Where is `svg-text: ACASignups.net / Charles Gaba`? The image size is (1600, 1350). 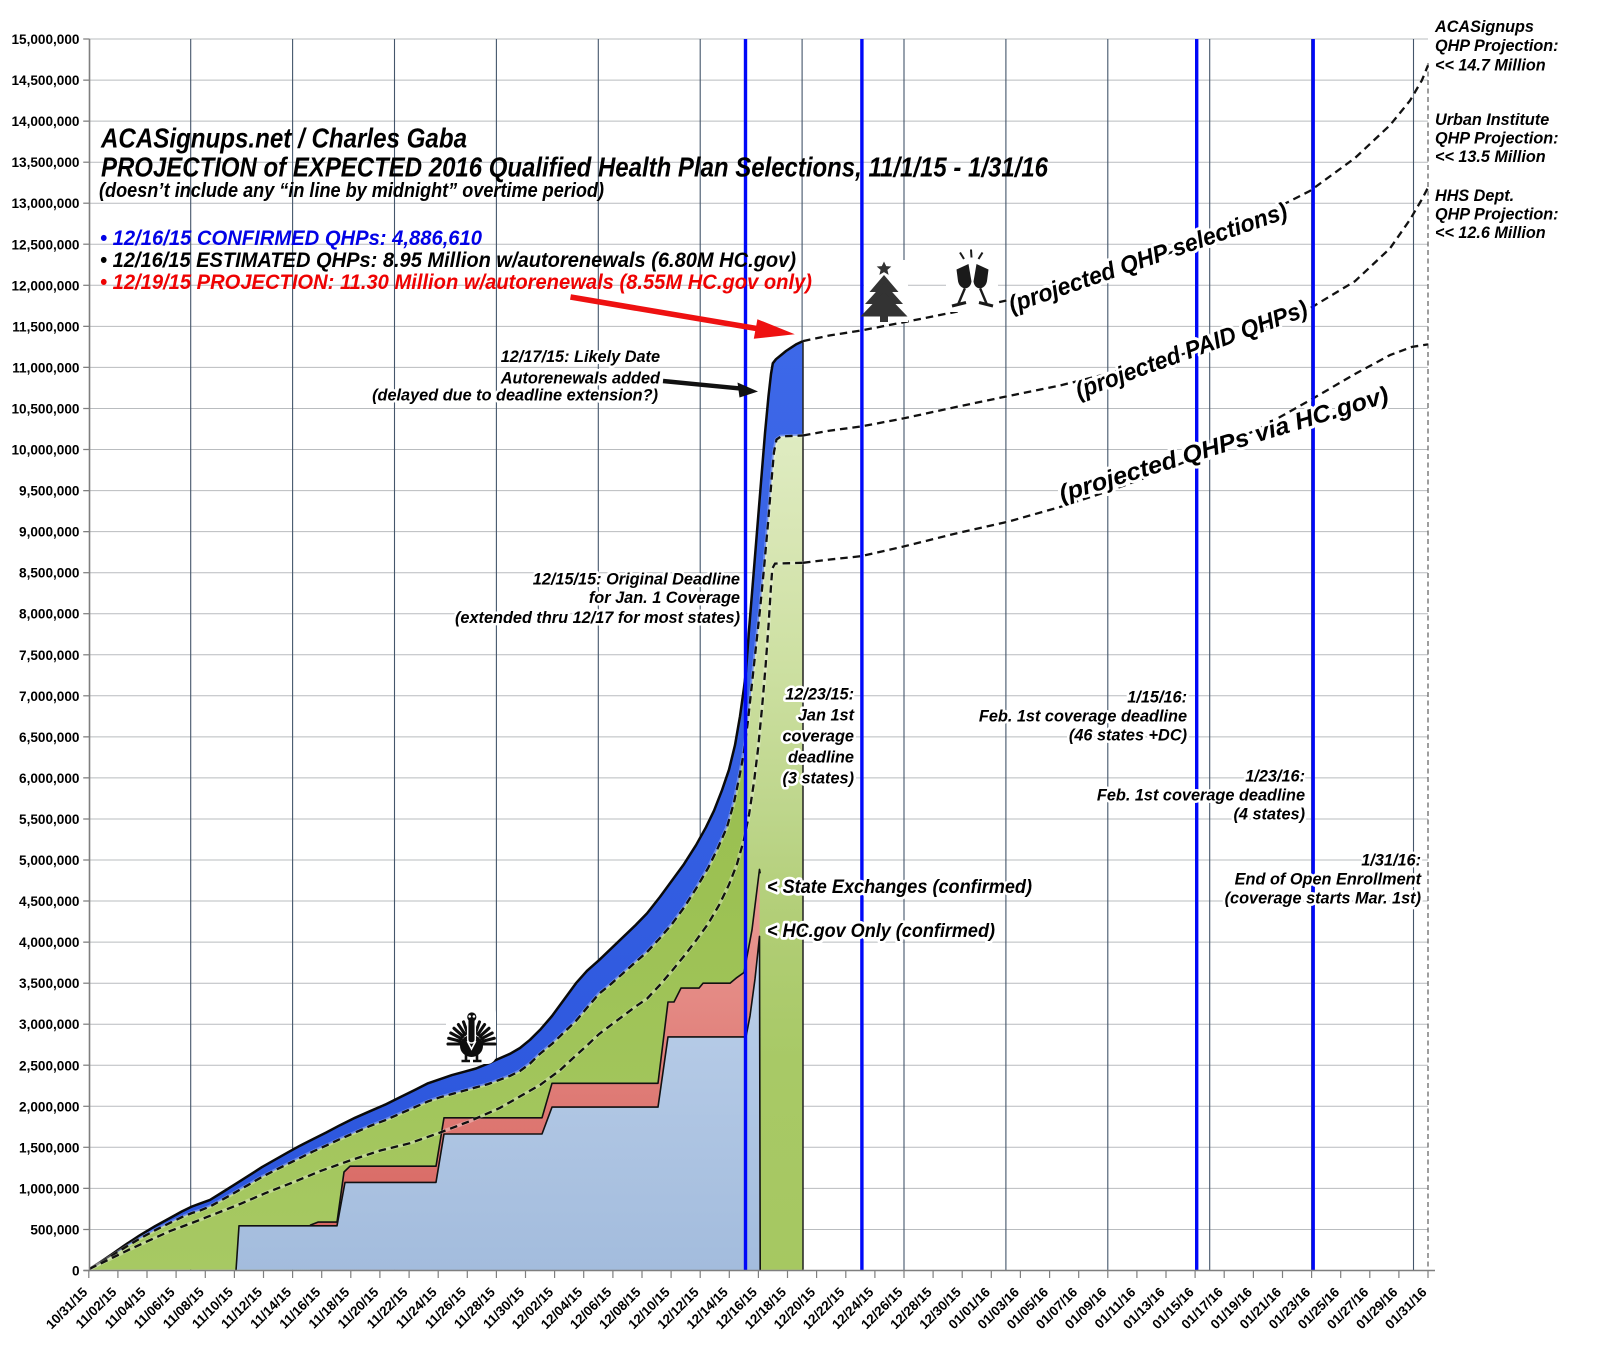
svg-text: ACASignups.net / Charles Gaba is located at coordinates (283, 138).